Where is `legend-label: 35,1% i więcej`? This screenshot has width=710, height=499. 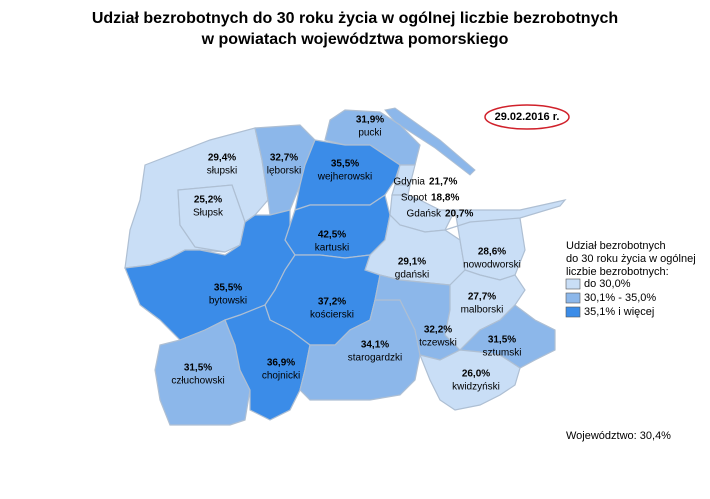 legend-label: 35,1% i więcej is located at coordinates (619, 312).